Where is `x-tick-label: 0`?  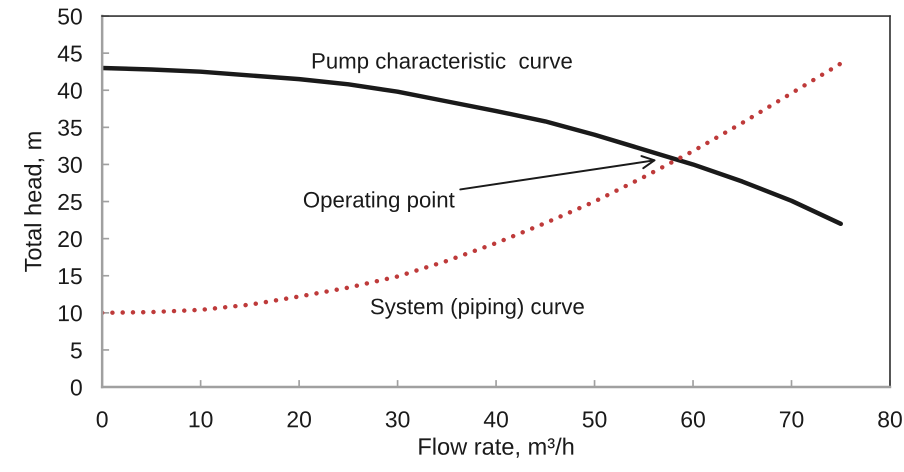
x-tick-label: 0 is located at coordinates (102, 419).